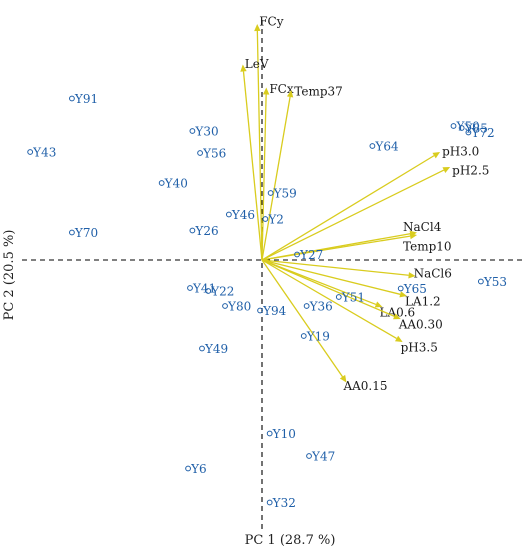  Describe the element at coordinates (86, 99) in the screenshot. I see `point-label: Y91` at that location.